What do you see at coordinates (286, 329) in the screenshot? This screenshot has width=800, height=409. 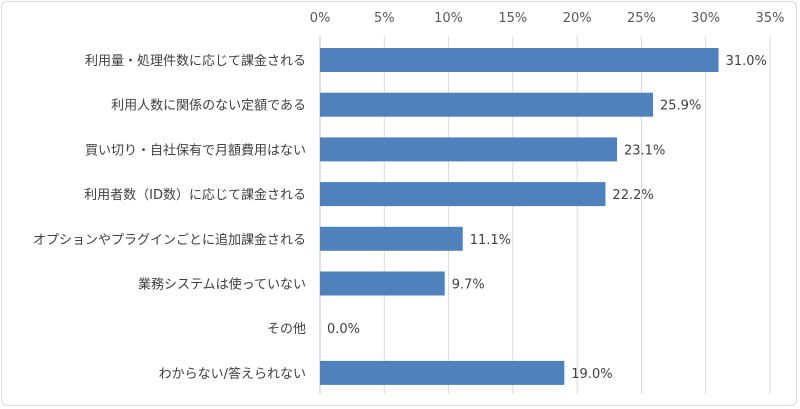 I see `category-label: その他` at bounding box center [286, 329].